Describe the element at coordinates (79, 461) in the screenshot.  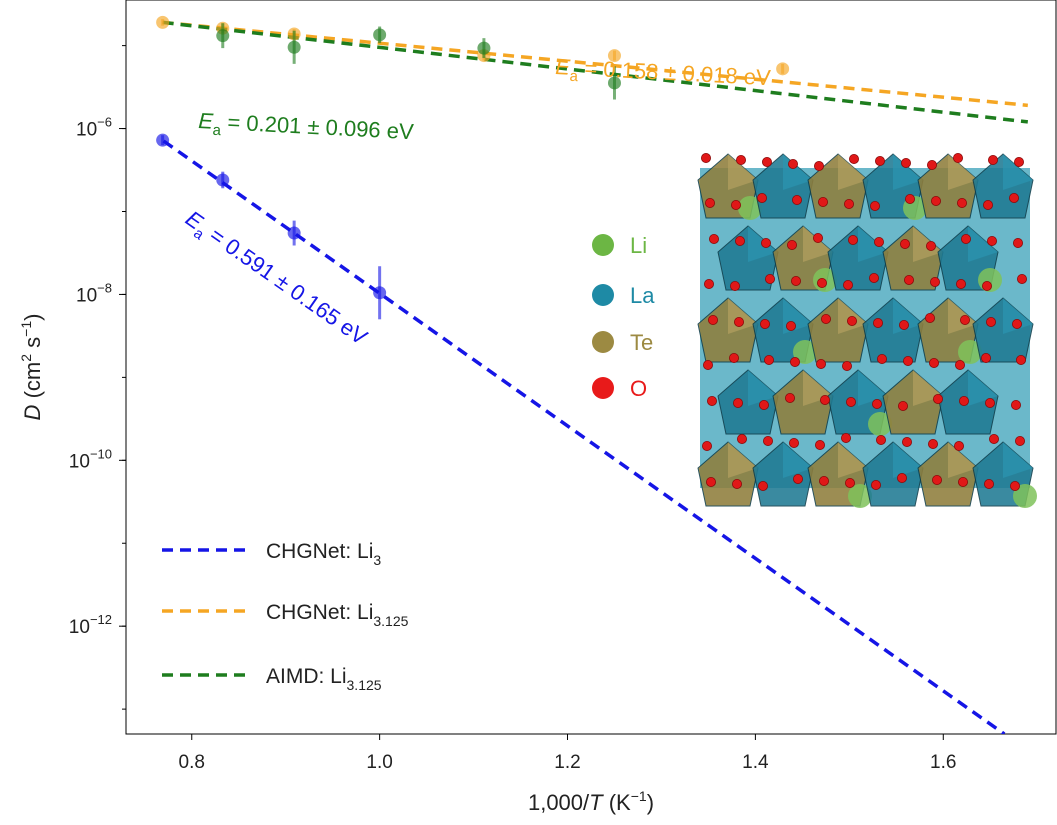
I see `y-tick-base: 10` at that location.